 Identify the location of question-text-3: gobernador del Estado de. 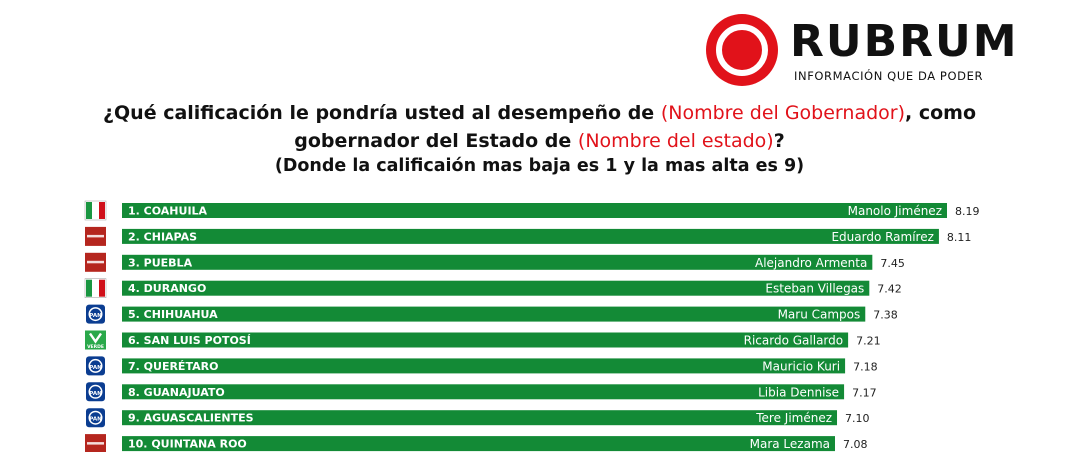
(433, 141).